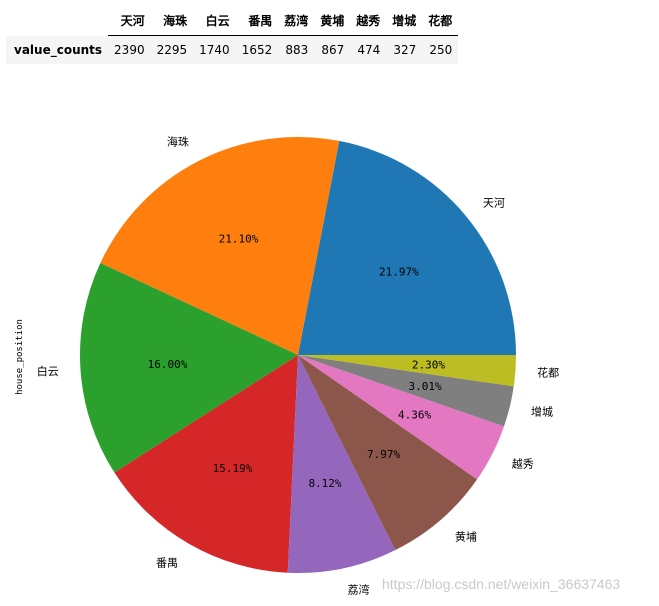 Image resolution: width=659 pixels, height=606 pixels. I want to click on table-cell: 1740, so click(214, 49).